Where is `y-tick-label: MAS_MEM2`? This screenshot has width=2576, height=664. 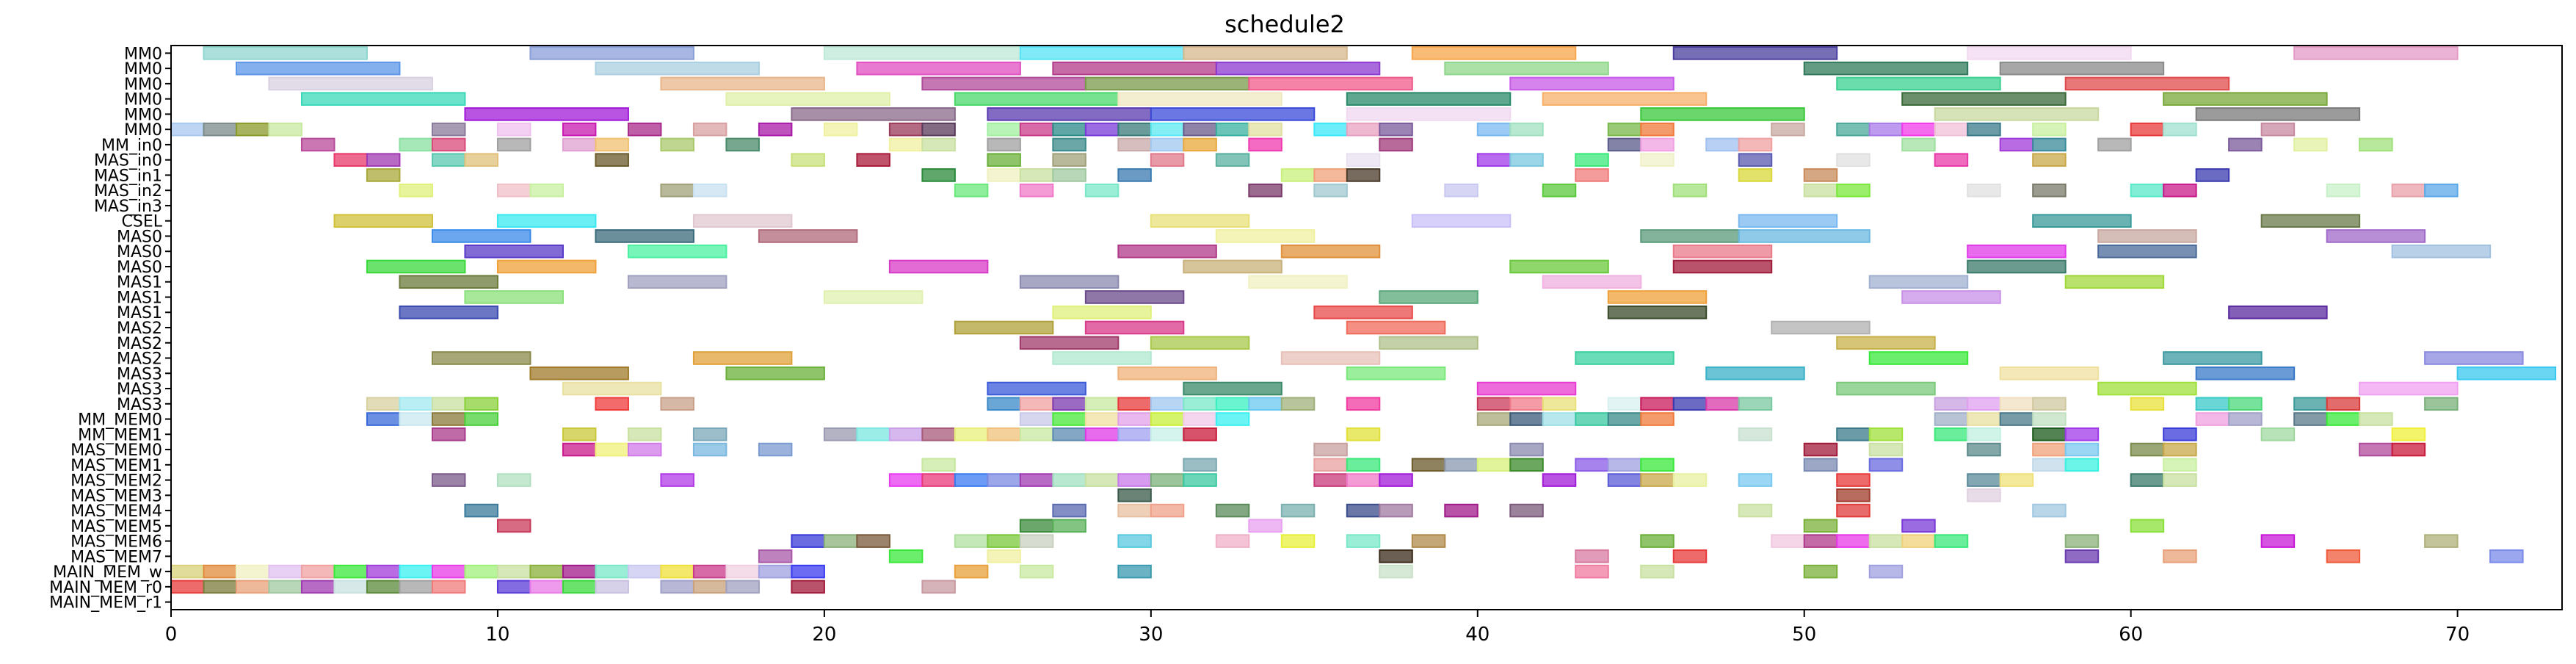 y-tick-label: MAS_MEM2 is located at coordinates (116, 482).